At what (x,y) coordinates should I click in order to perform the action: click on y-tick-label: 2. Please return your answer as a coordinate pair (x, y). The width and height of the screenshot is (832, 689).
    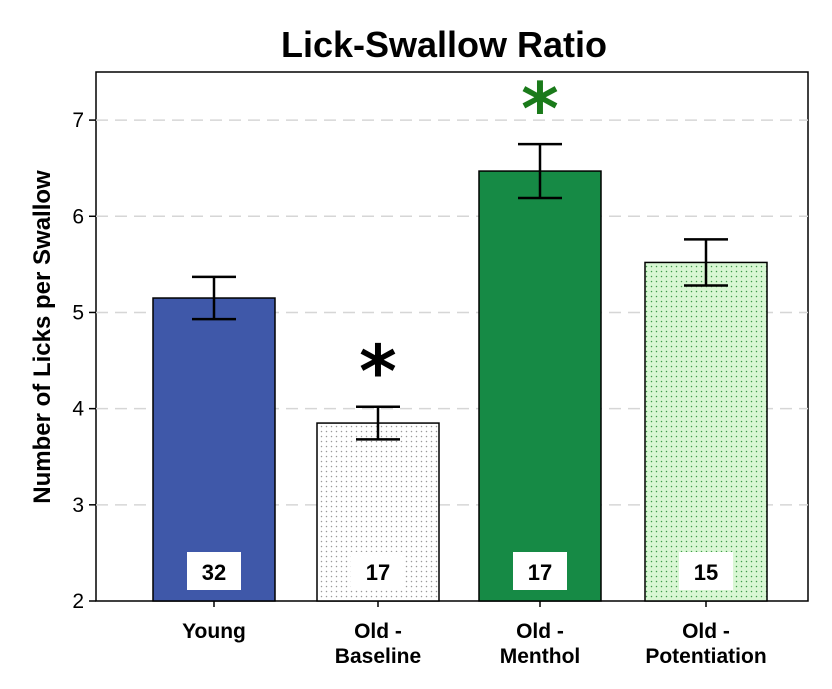
    Looking at the image, I should click on (78, 601).